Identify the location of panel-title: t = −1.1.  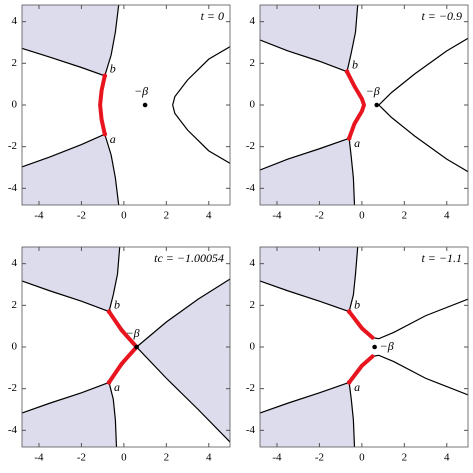
(441, 258).